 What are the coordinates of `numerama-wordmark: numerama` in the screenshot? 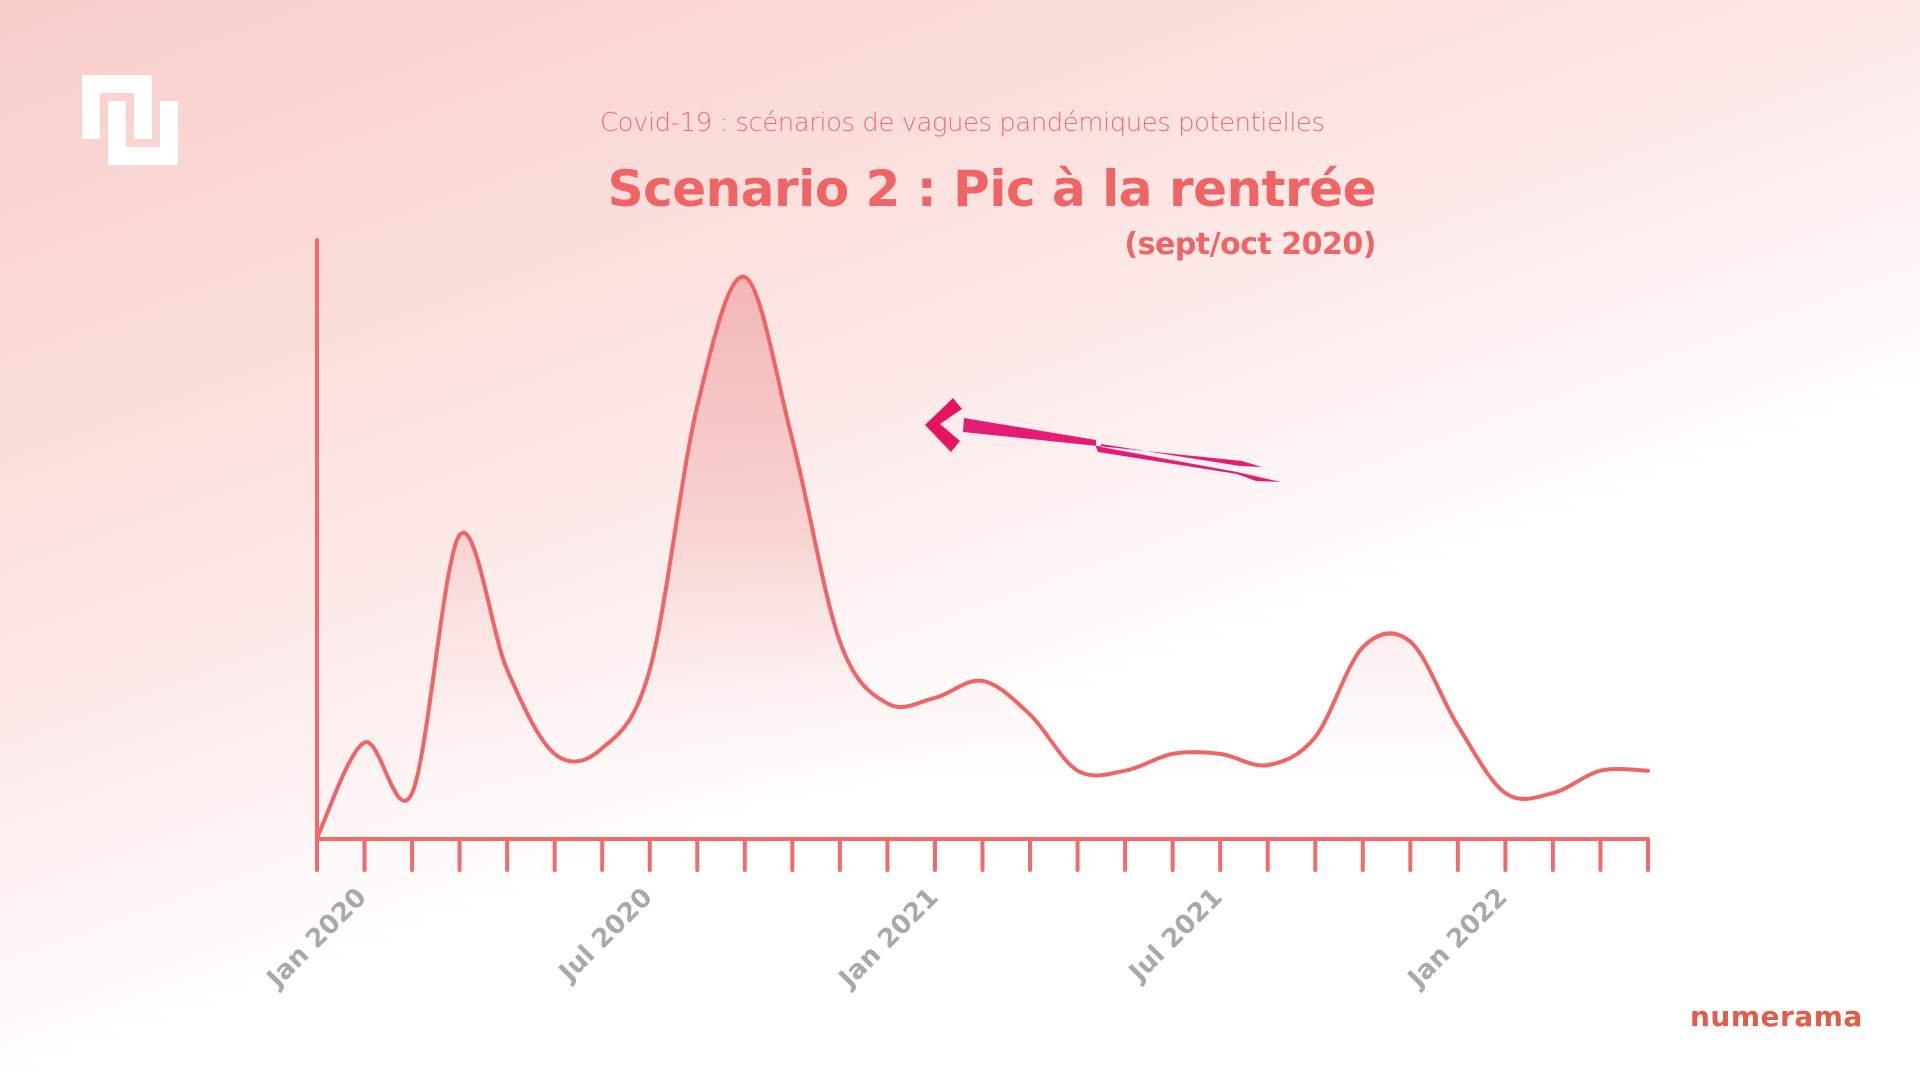 It's located at (1776, 1016).